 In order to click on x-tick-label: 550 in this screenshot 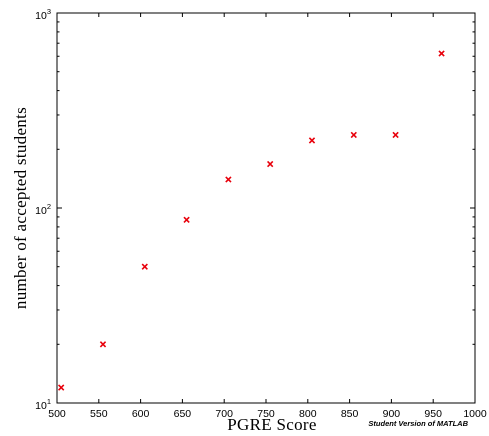, I will do `click(99, 414)`.